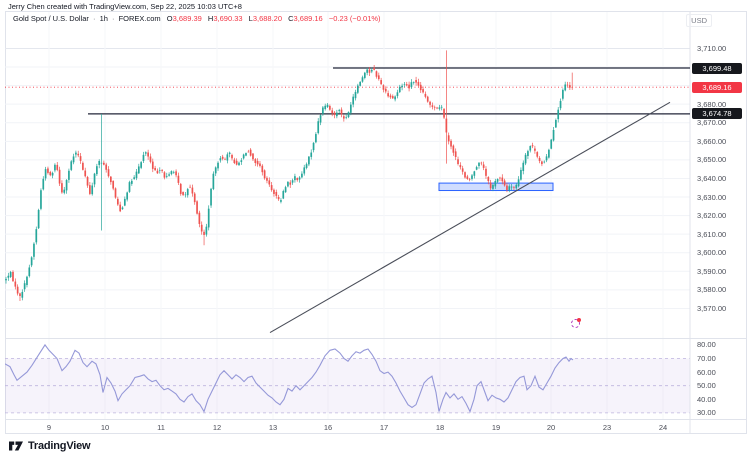  What do you see at coordinates (59, 446) in the screenshot?
I see `tradingview-wordmark: TradingView` at bounding box center [59, 446].